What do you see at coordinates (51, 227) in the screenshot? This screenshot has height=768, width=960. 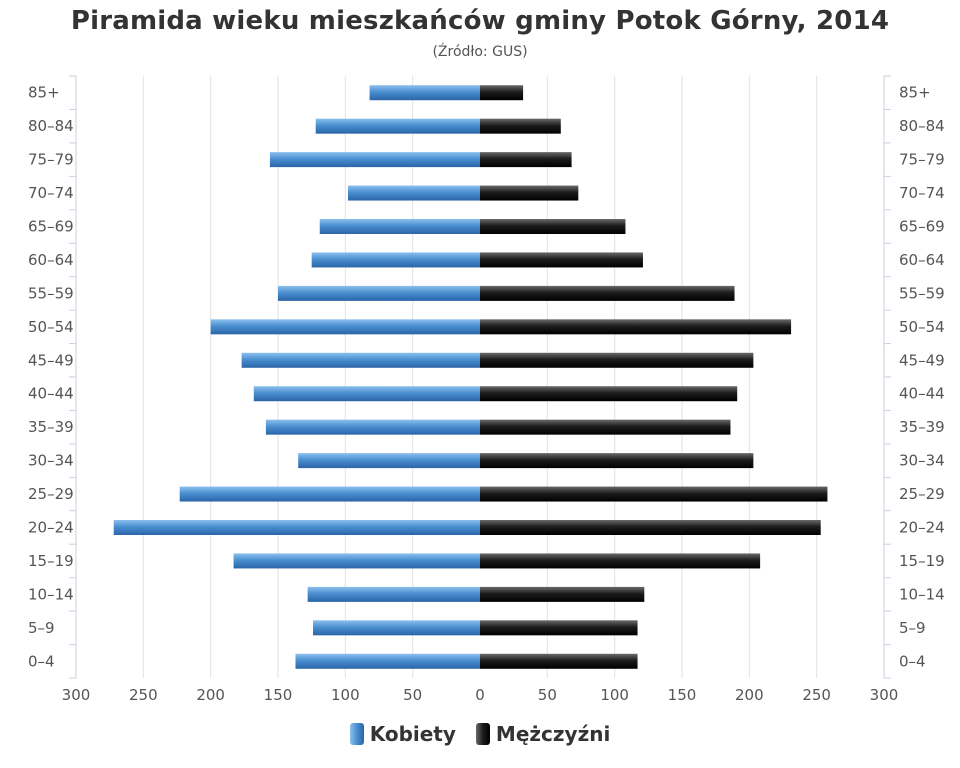 I see `y-tick-label-left: 65–69` at bounding box center [51, 227].